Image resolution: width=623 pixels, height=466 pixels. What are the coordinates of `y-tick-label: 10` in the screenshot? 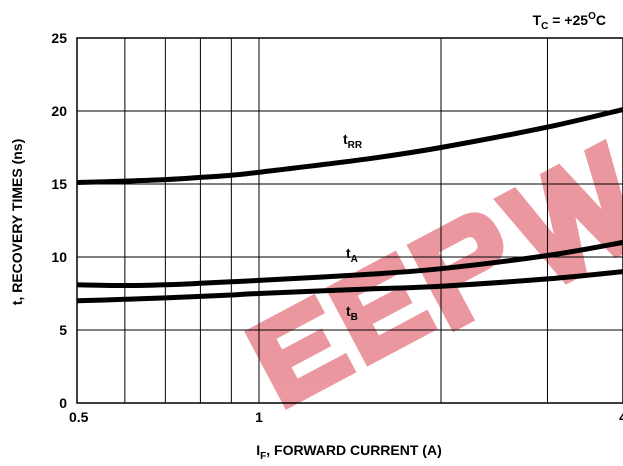 It's located at (59, 257).